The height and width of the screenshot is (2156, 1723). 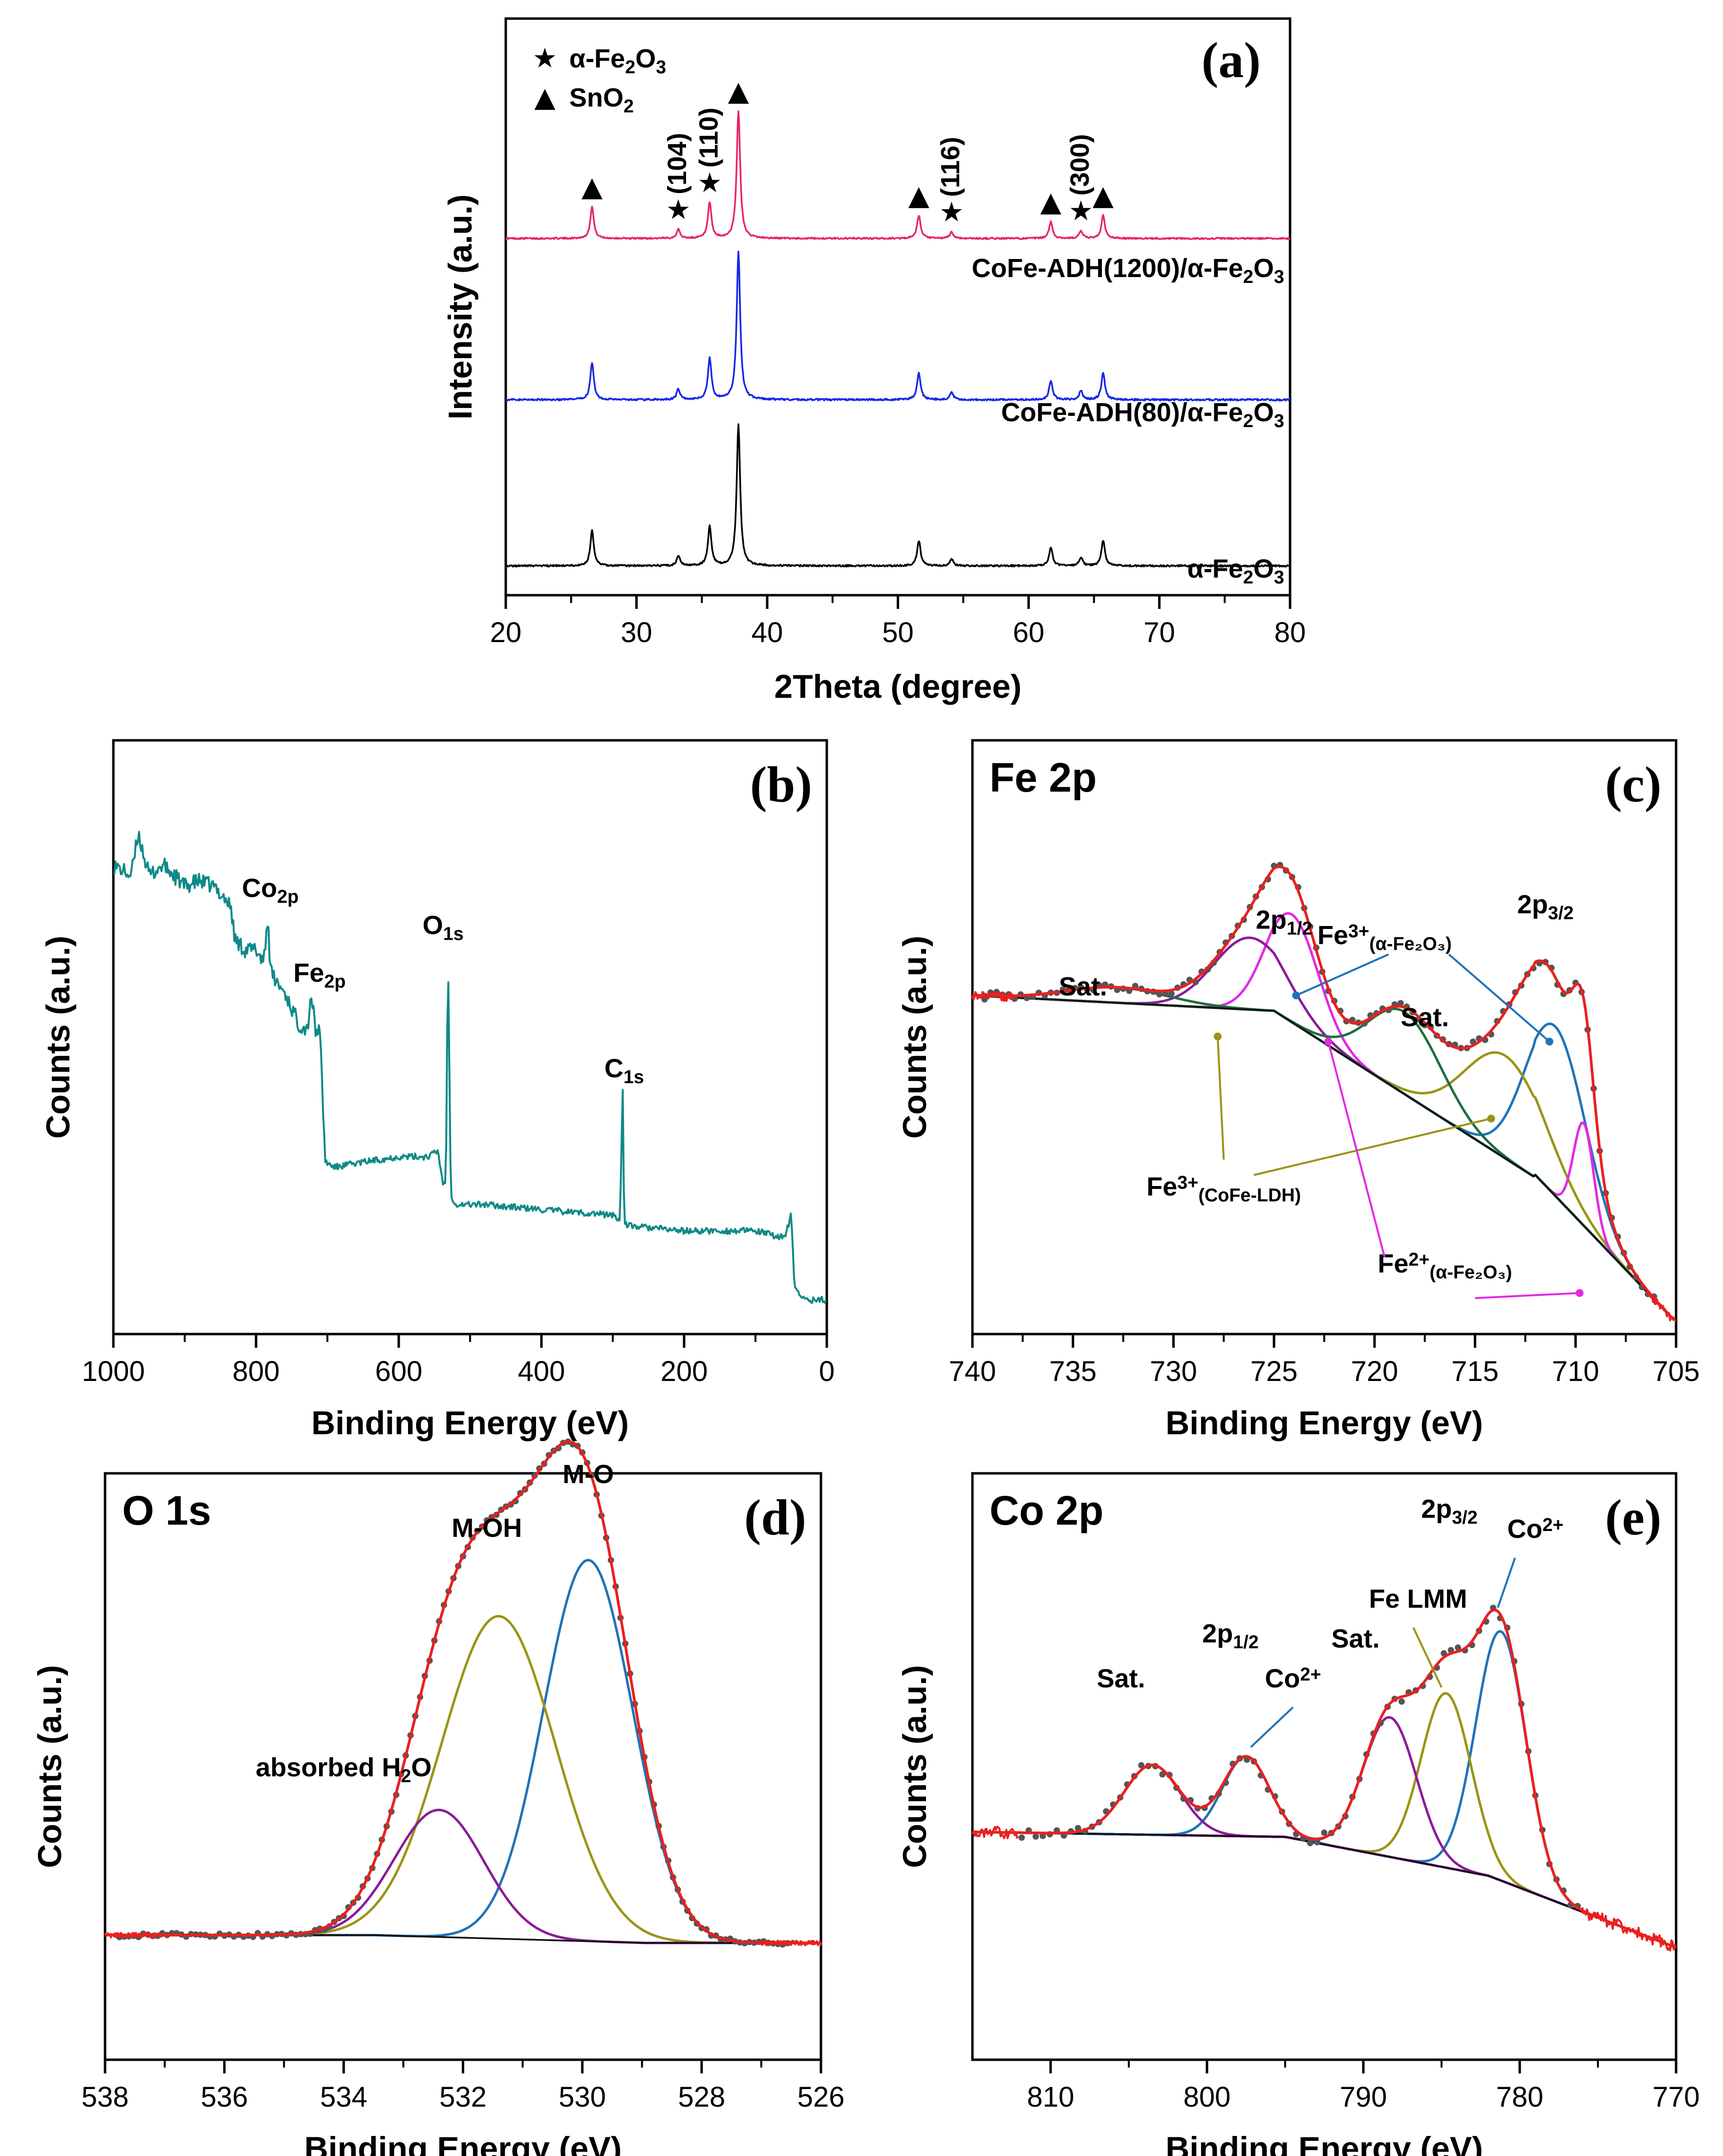 What do you see at coordinates (684, 1371) in the screenshot?
I see `x-tick-label: 200` at bounding box center [684, 1371].